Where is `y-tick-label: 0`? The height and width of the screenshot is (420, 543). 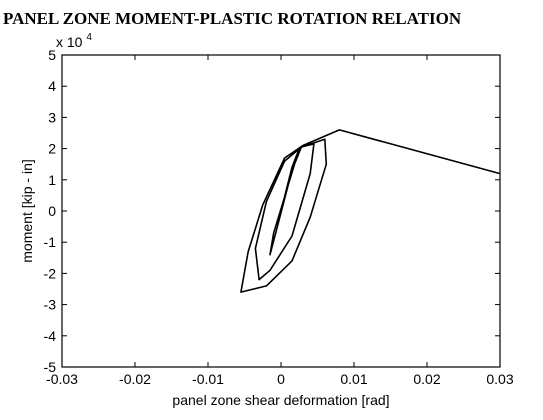 y-tick-label: 0 is located at coordinates (52, 211).